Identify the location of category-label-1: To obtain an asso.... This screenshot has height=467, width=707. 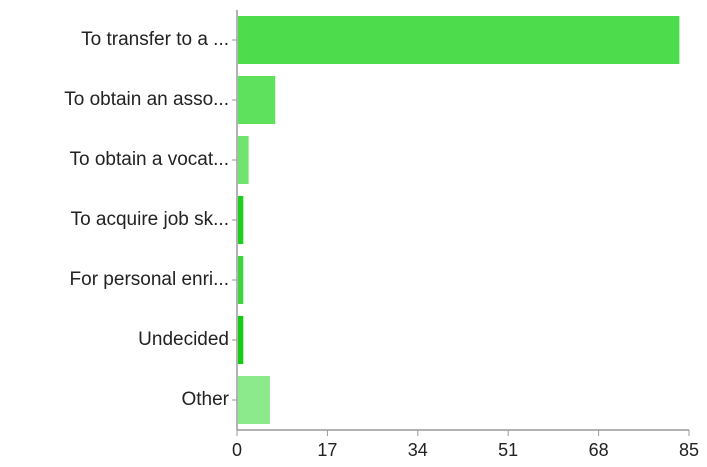
(146, 99).